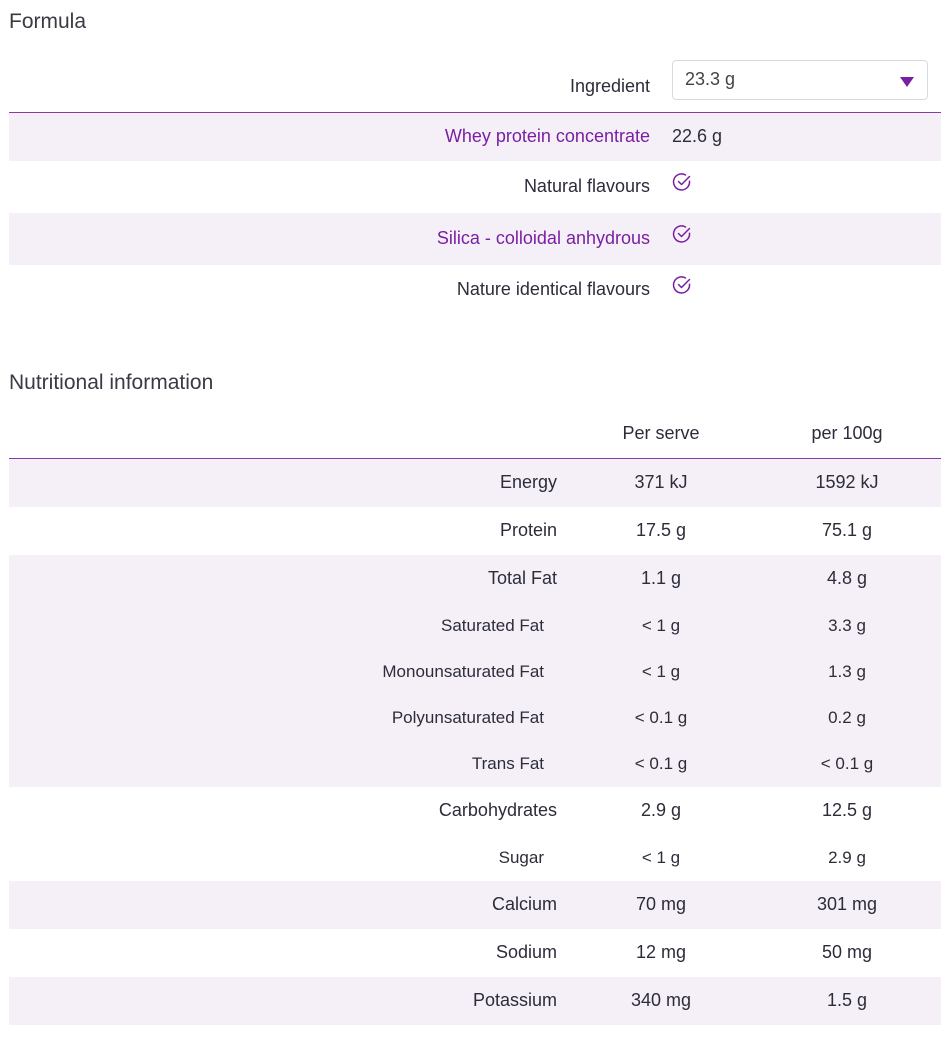  Describe the element at coordinates (475, 579) in the screenshot. I see `nutrient-row: Total Fat 1.1 g 4.8 g` at that location.